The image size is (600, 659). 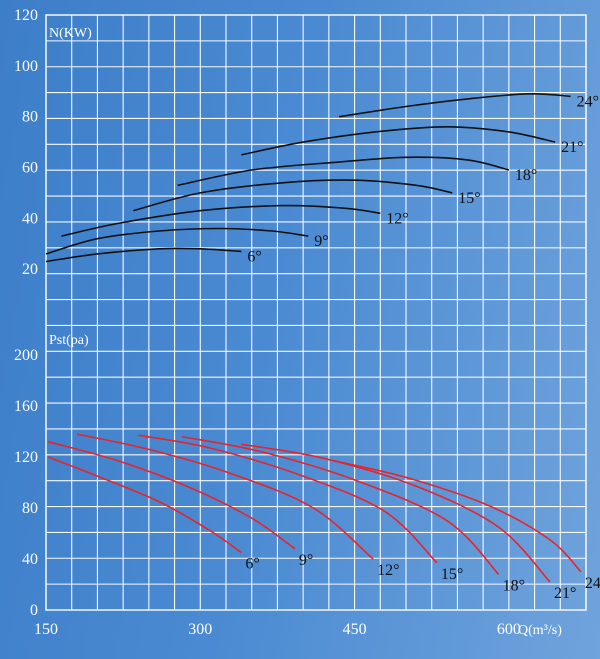 I want to click on power-axis-tick-label: 40, so click(x=30, y=218).